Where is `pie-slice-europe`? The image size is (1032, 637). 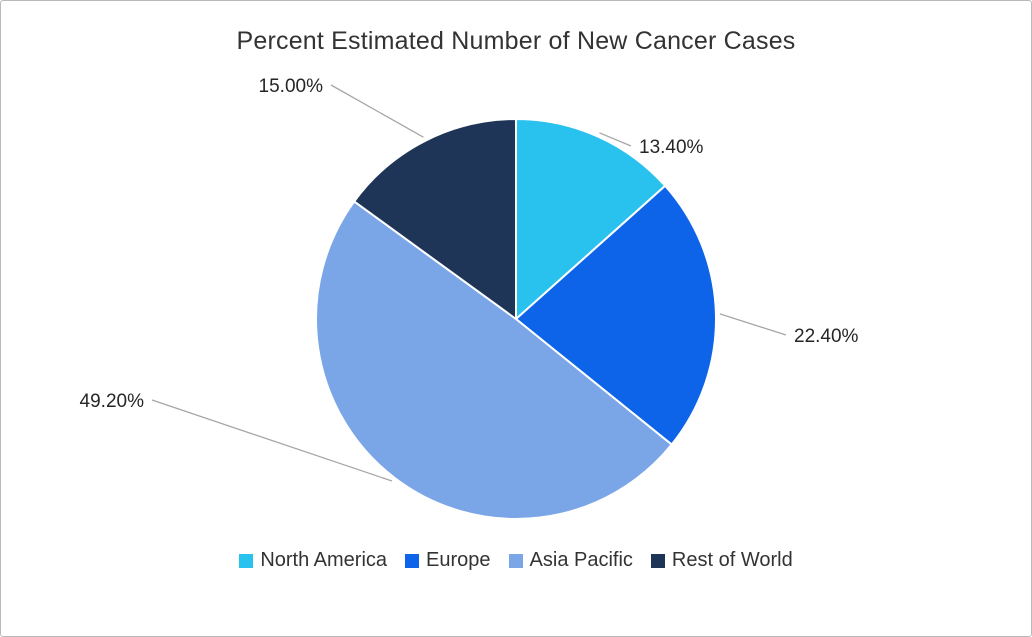 pie-slice-europe is located at coordinates (616, 315).